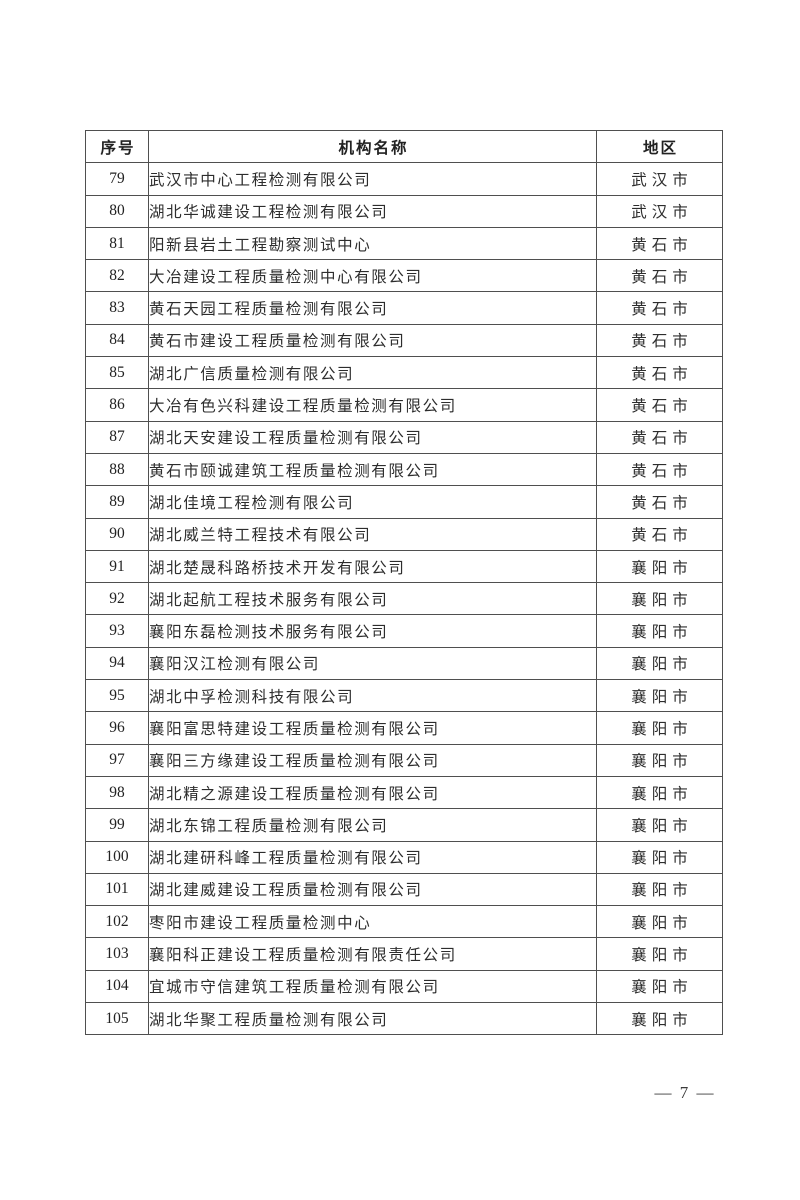  I want to click on row-serial-number: 104, so click(117, 986).